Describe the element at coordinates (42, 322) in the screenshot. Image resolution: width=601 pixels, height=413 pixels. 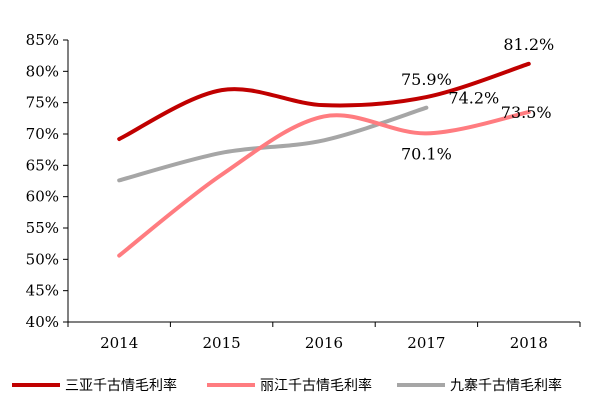
I see `y-tick-label: 40%` at that location.